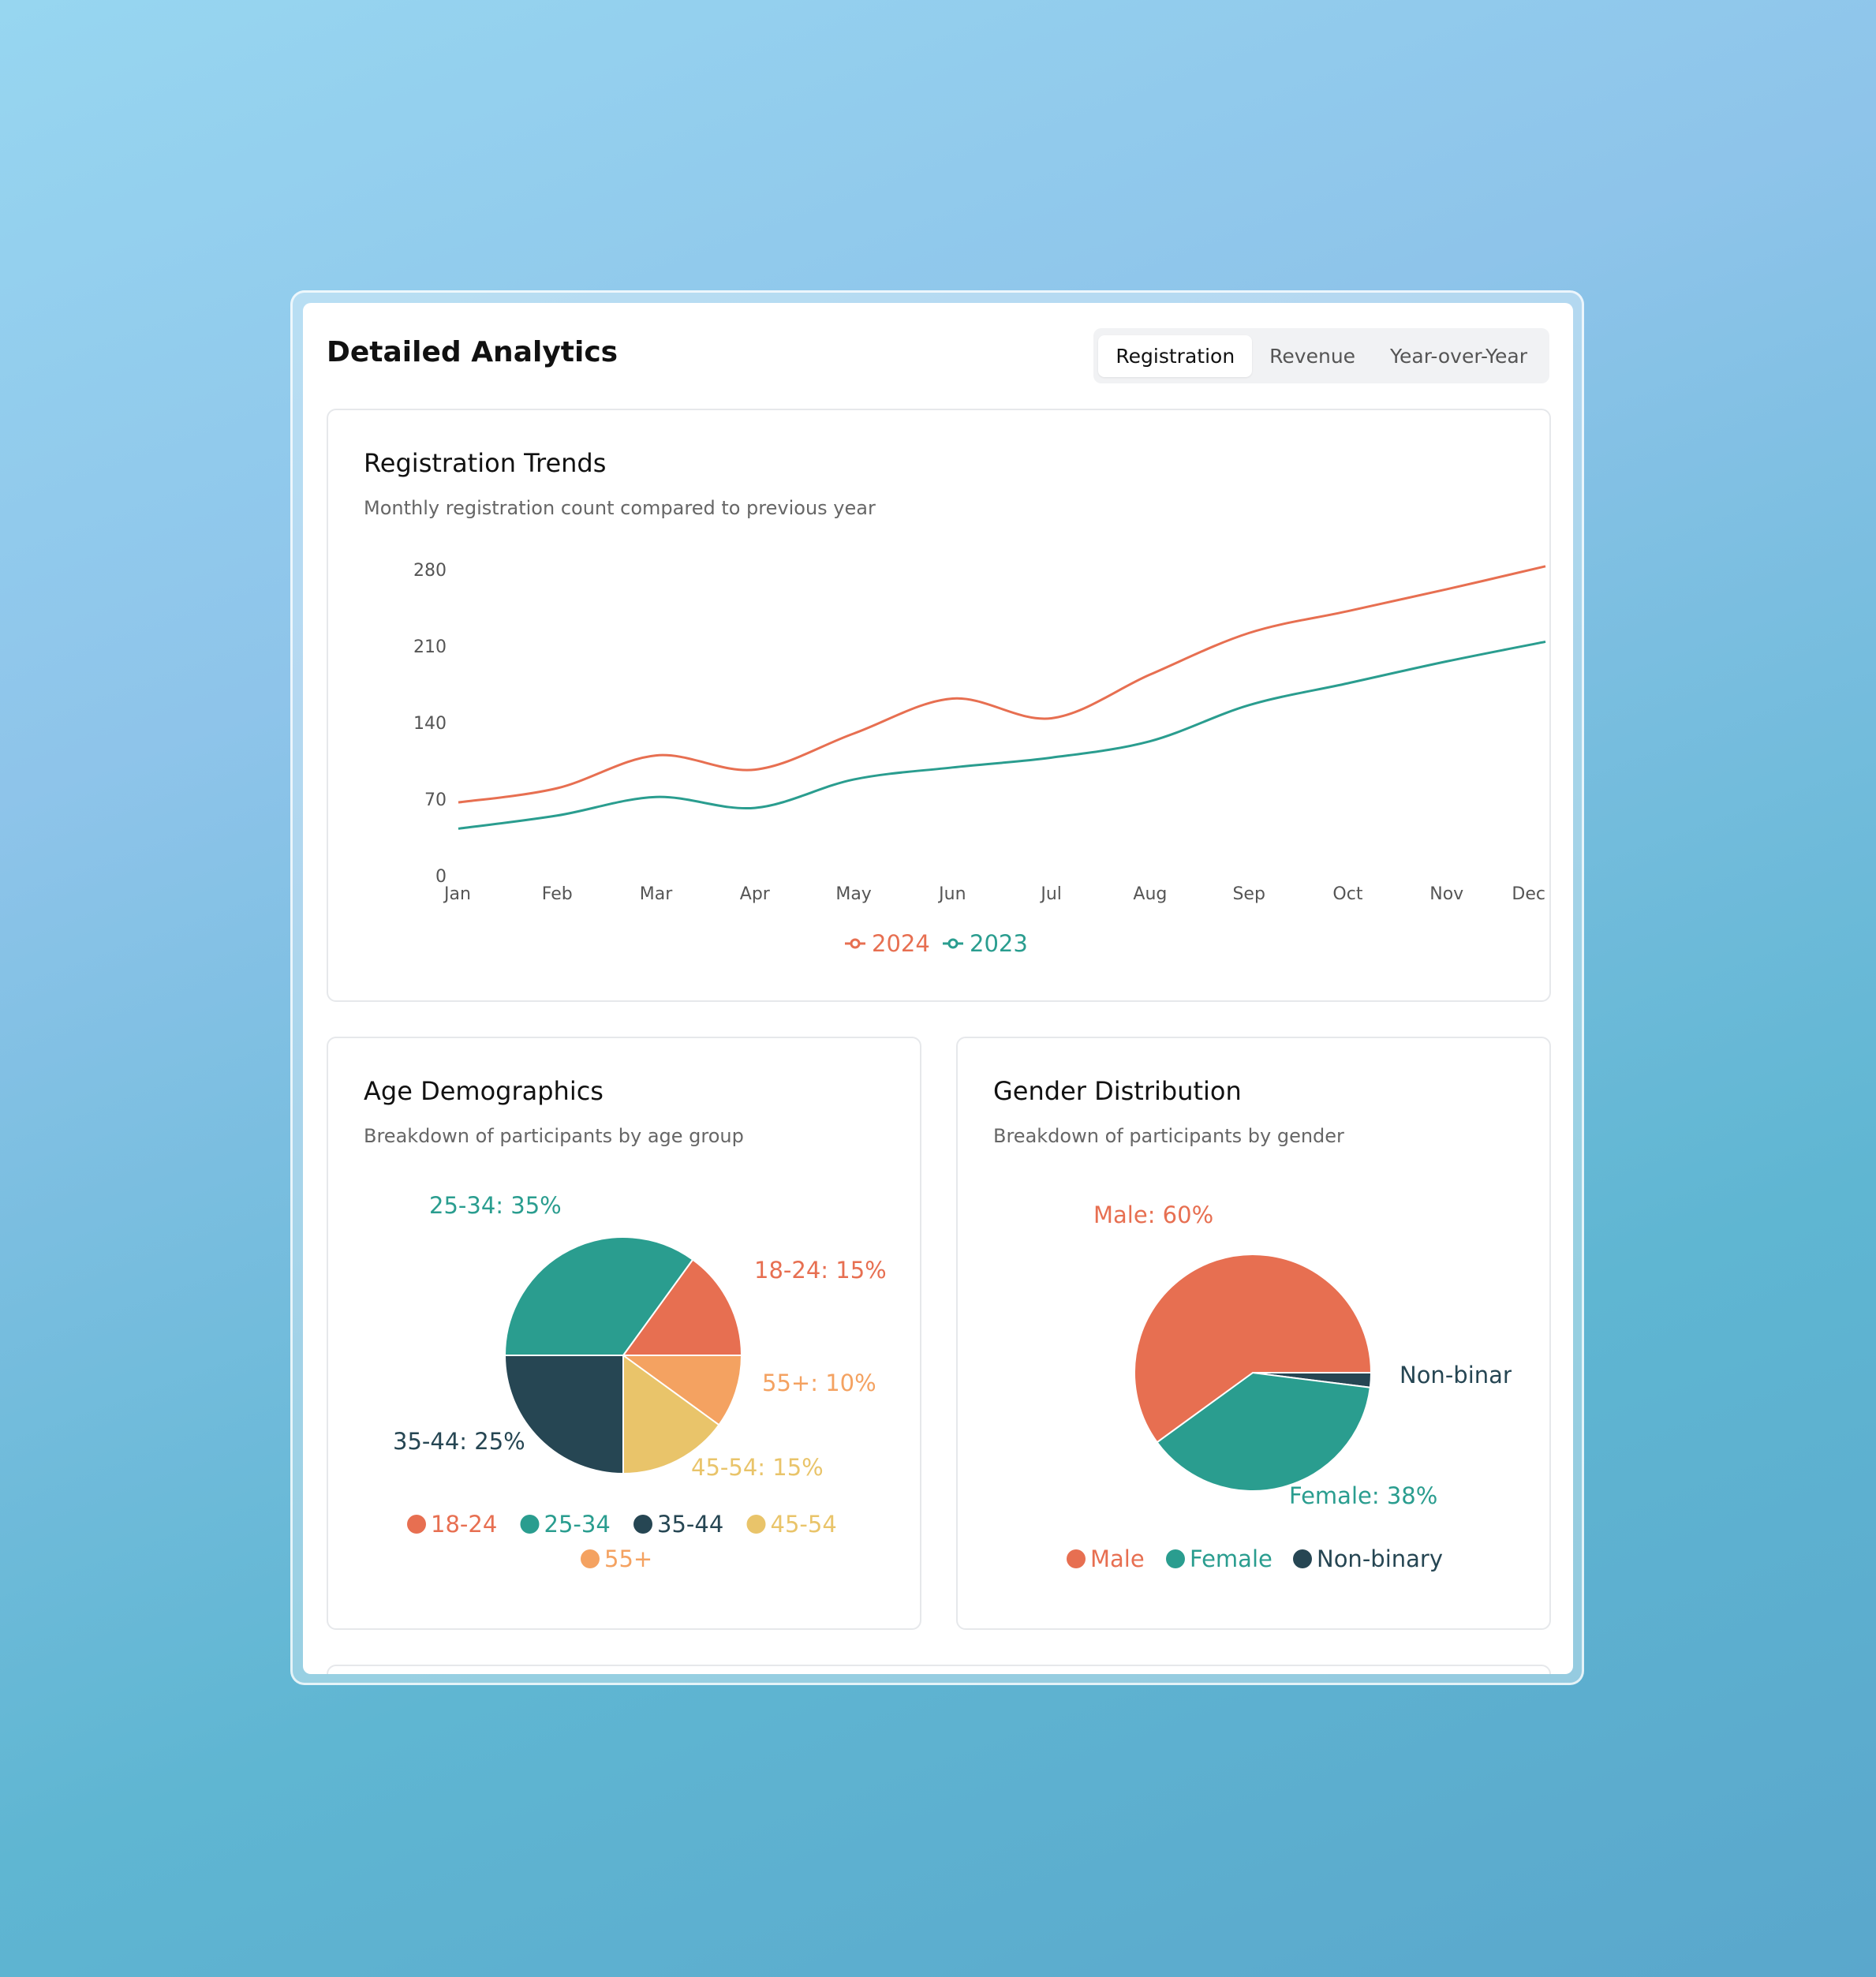 The image size is (1876, 1977). I want to click on pie-label-18-24: 18-24: 15%, so click(820, 1271).